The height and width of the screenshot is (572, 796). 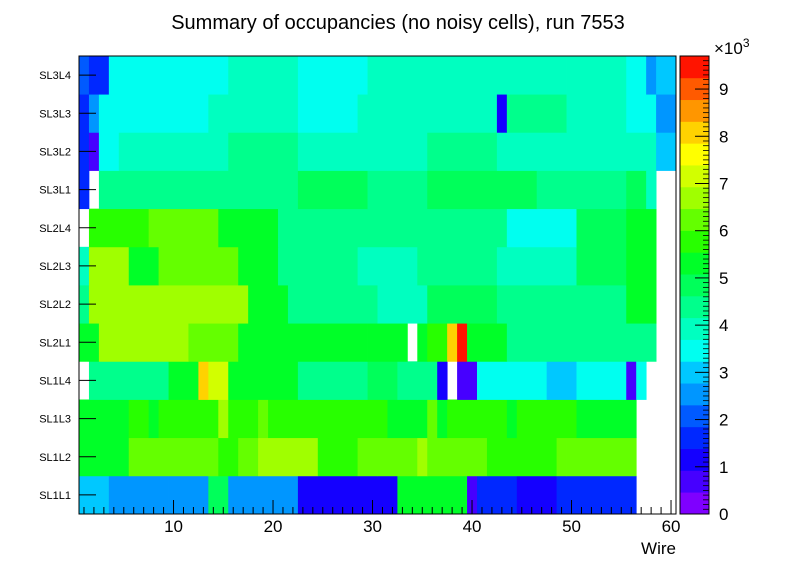 What do you see at coordinates (723, 231) in the screenshot?
I see `palette-tick-label: 6` at bounding box center [723, 231].